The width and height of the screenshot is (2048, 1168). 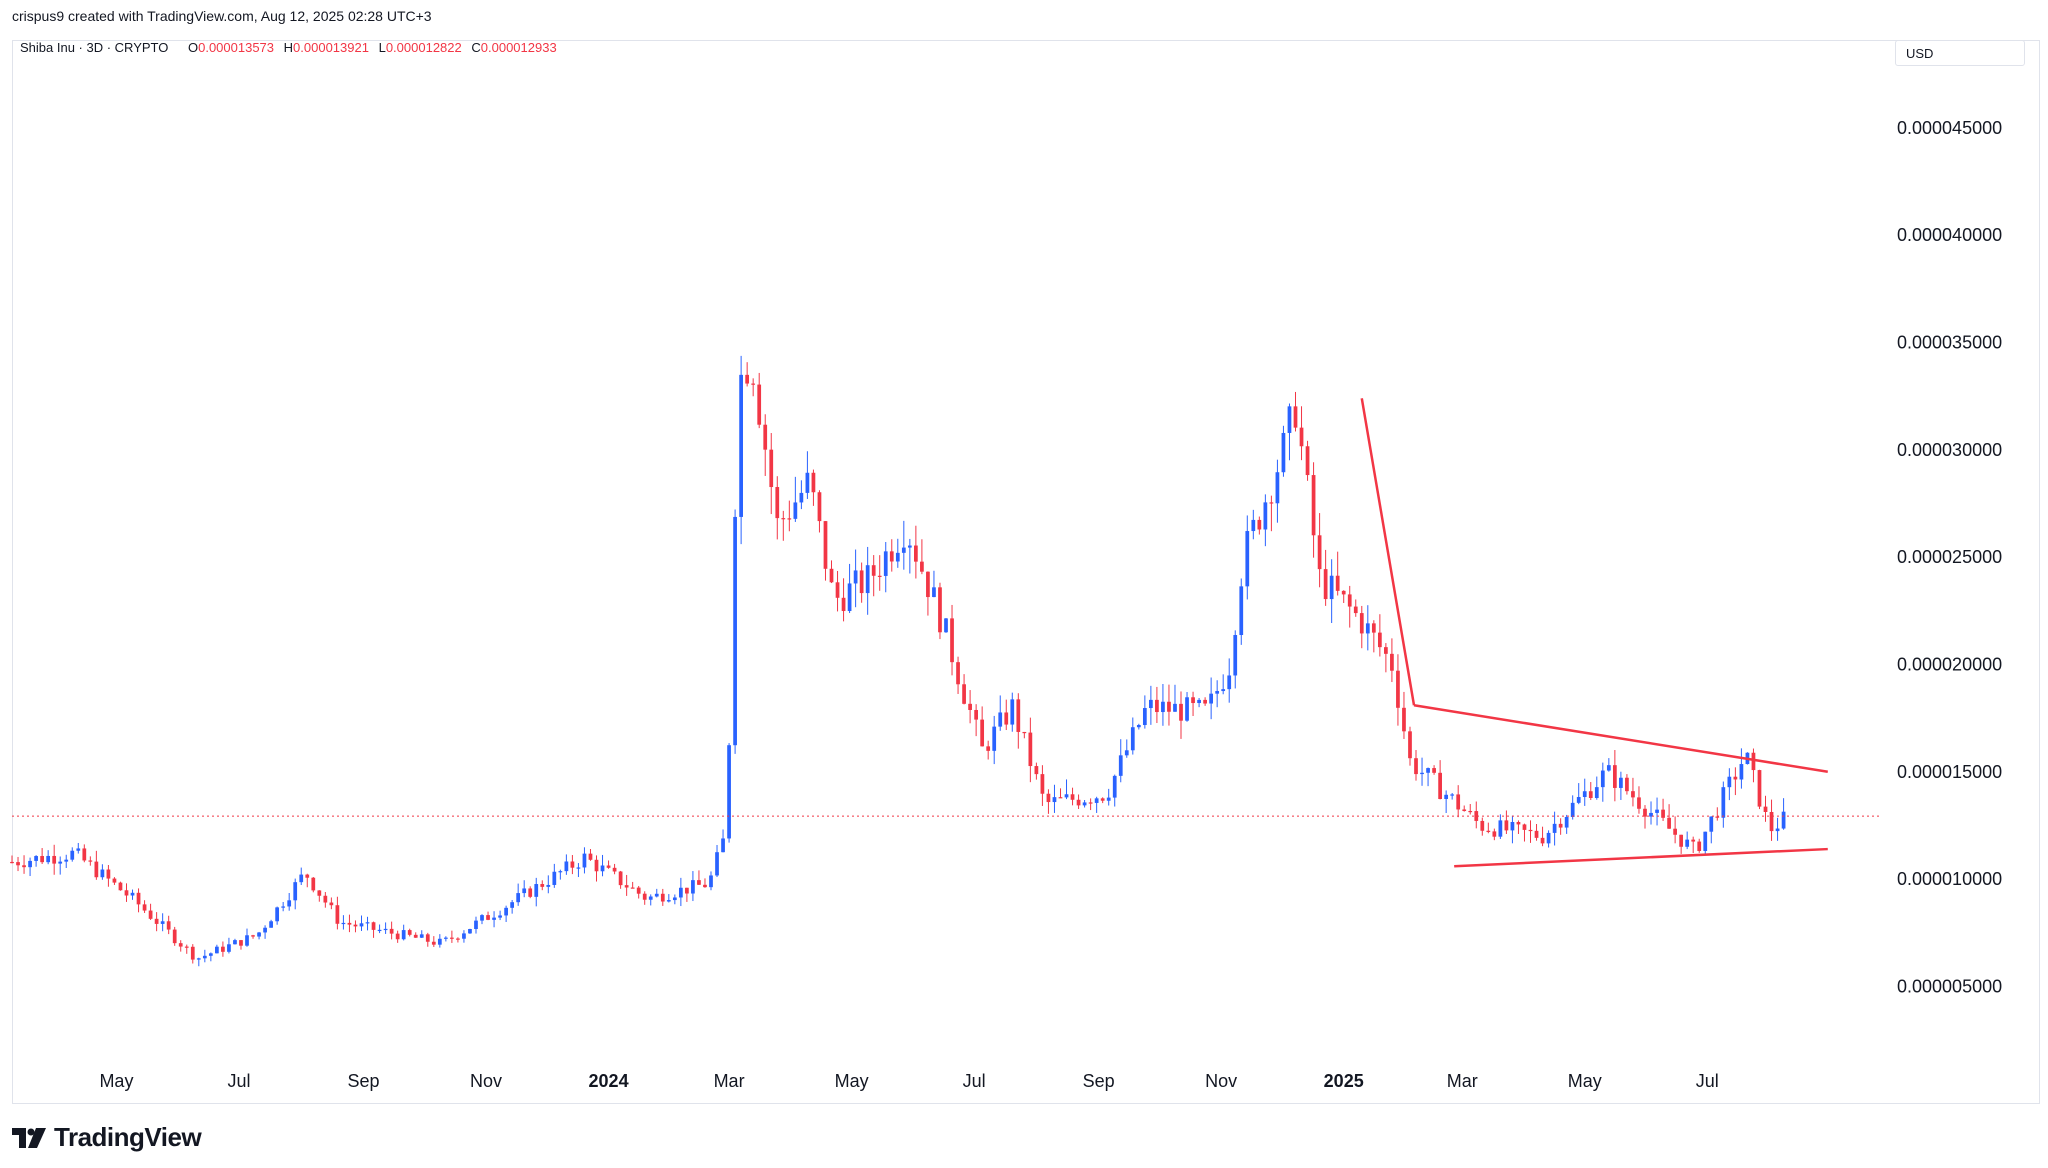 What do you see at coordinates (107, 1137) in the screenshot?
I see `tradingview-logo: TradingView` at bounding box center [107, 1137].